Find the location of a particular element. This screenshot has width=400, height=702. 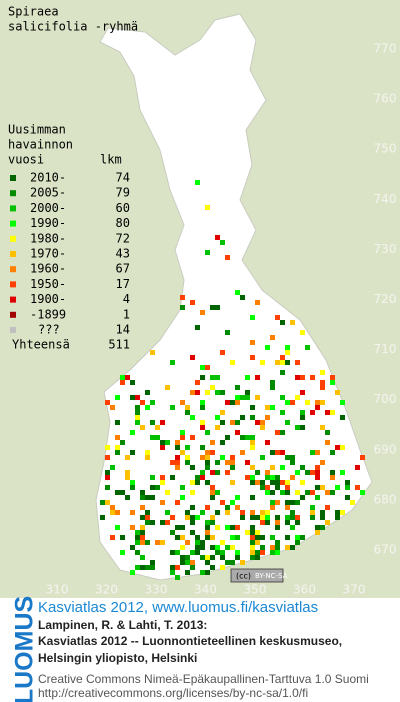

legend-total: 511 is located at coordinates (119, 345).